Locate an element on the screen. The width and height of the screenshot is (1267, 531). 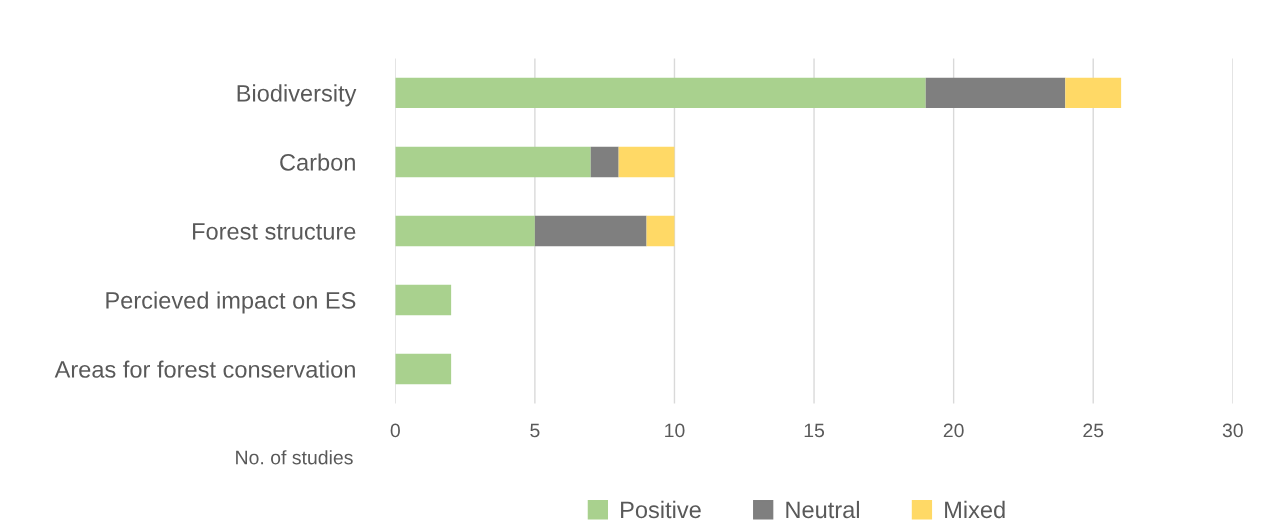
legend-label: Mixed is located at coordinates (975, 509).